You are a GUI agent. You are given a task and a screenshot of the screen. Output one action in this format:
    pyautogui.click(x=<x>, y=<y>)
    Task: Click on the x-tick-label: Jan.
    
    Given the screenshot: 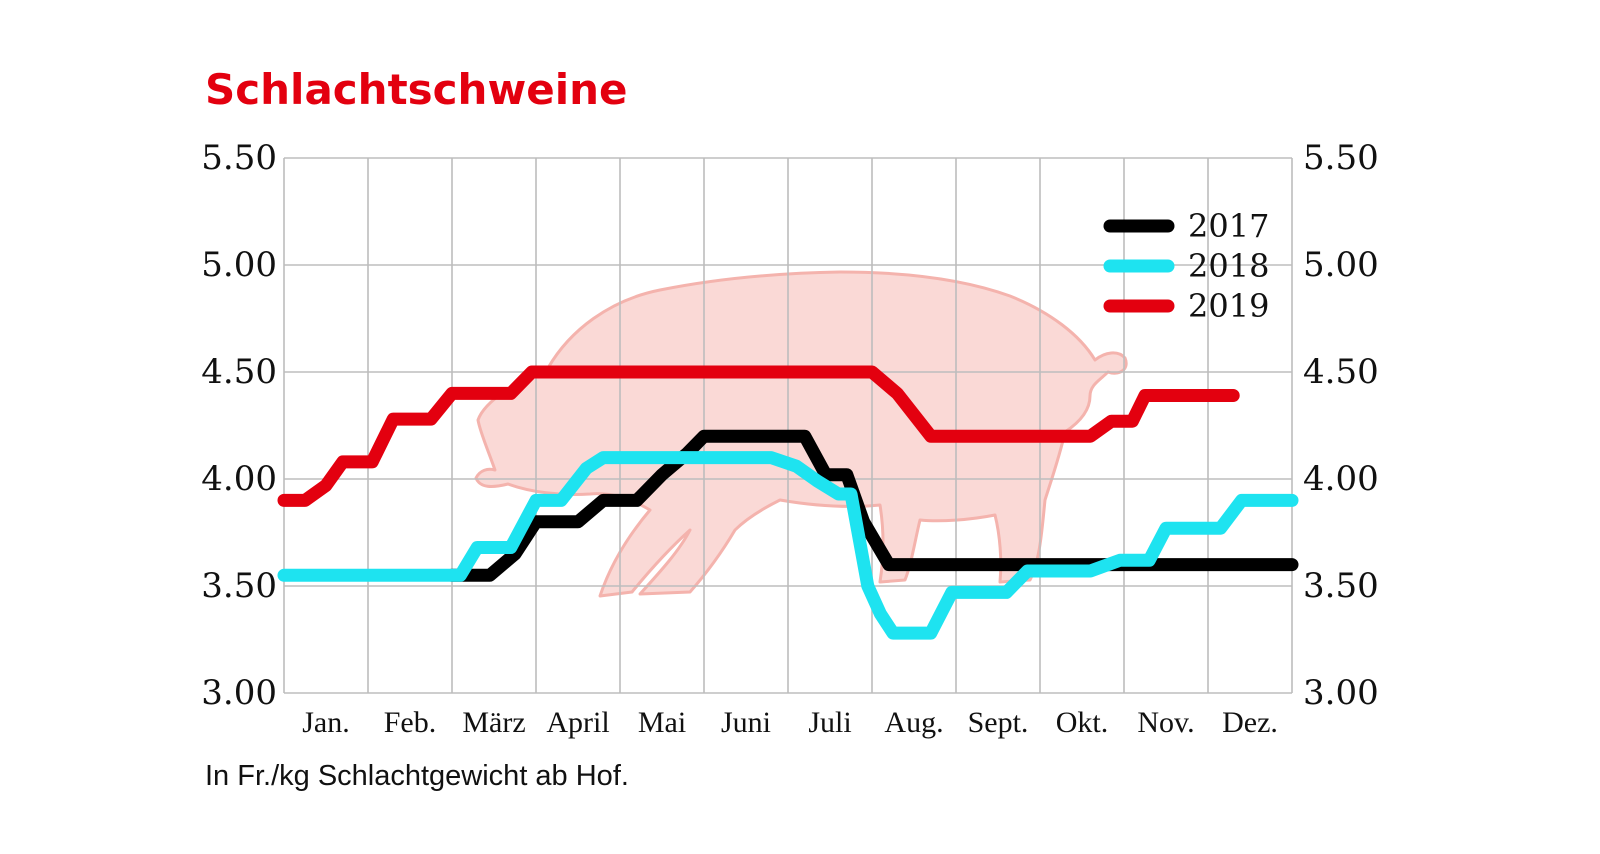 What is the action you would take?
    pyautogui.click(x=326, y=722)
    